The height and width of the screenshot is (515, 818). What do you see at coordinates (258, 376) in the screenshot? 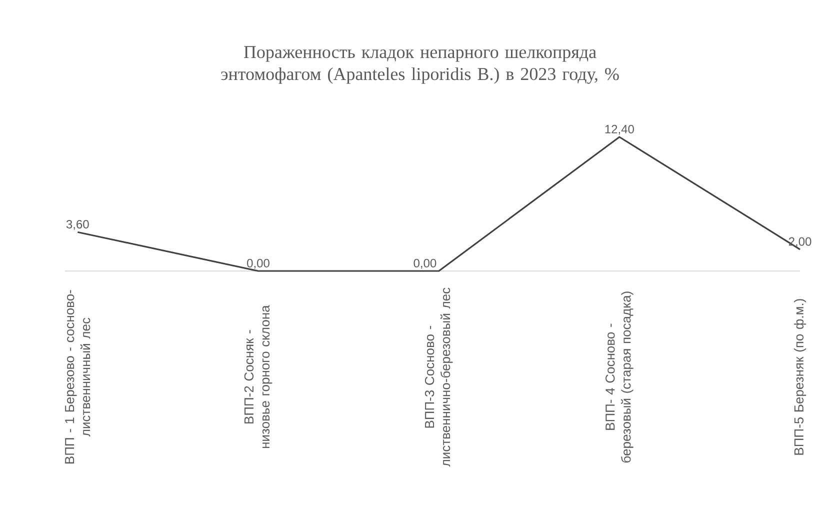
I see `x-tick-label: ВПП-2 Сосняк -низовье горного склона` at bounding box center [258, 376].